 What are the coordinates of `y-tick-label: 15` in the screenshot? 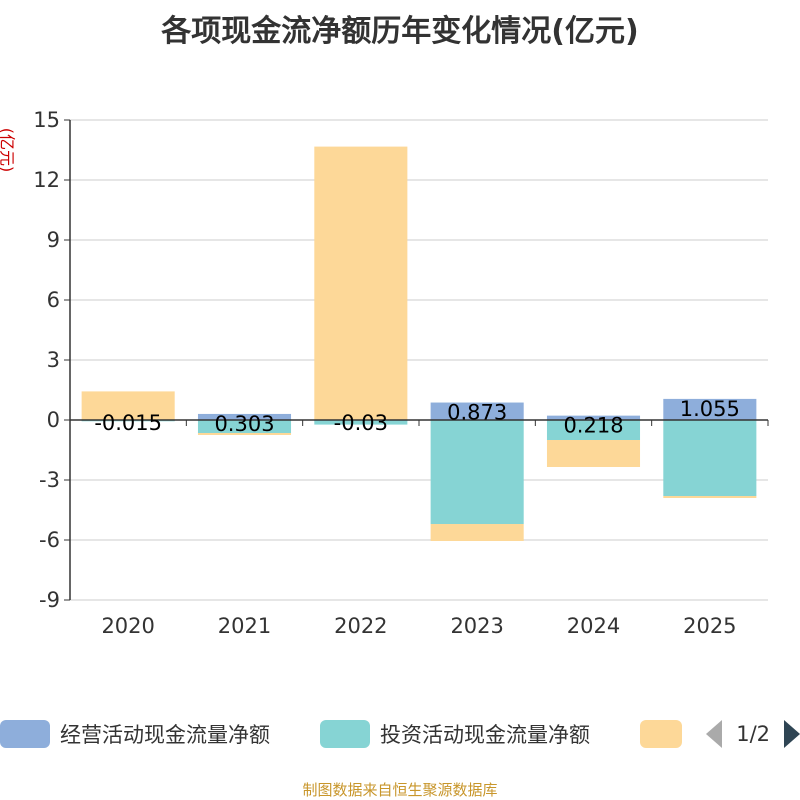 It's located at (46, 120).